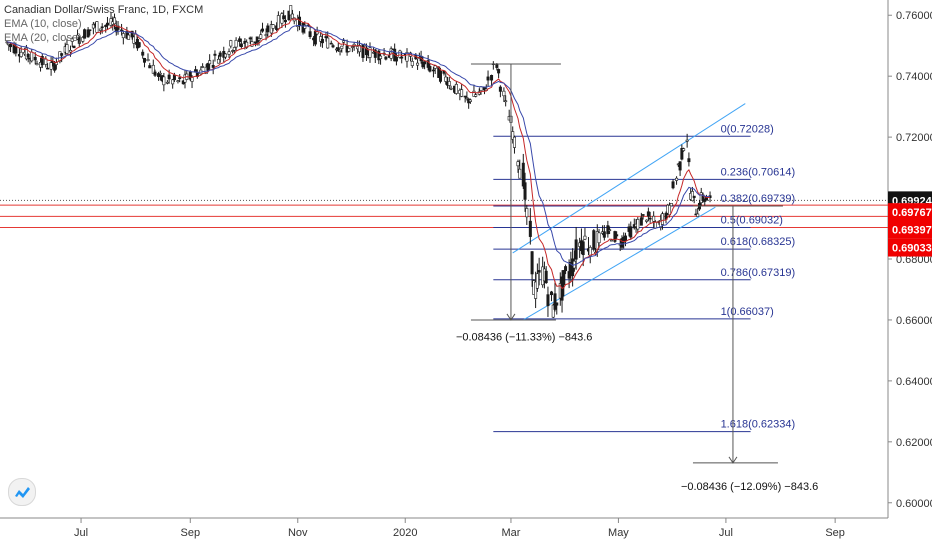  Describe the element at coordinates (914, 321) in the screenshot. I see `y-tick-label: 0.66000` at that location.